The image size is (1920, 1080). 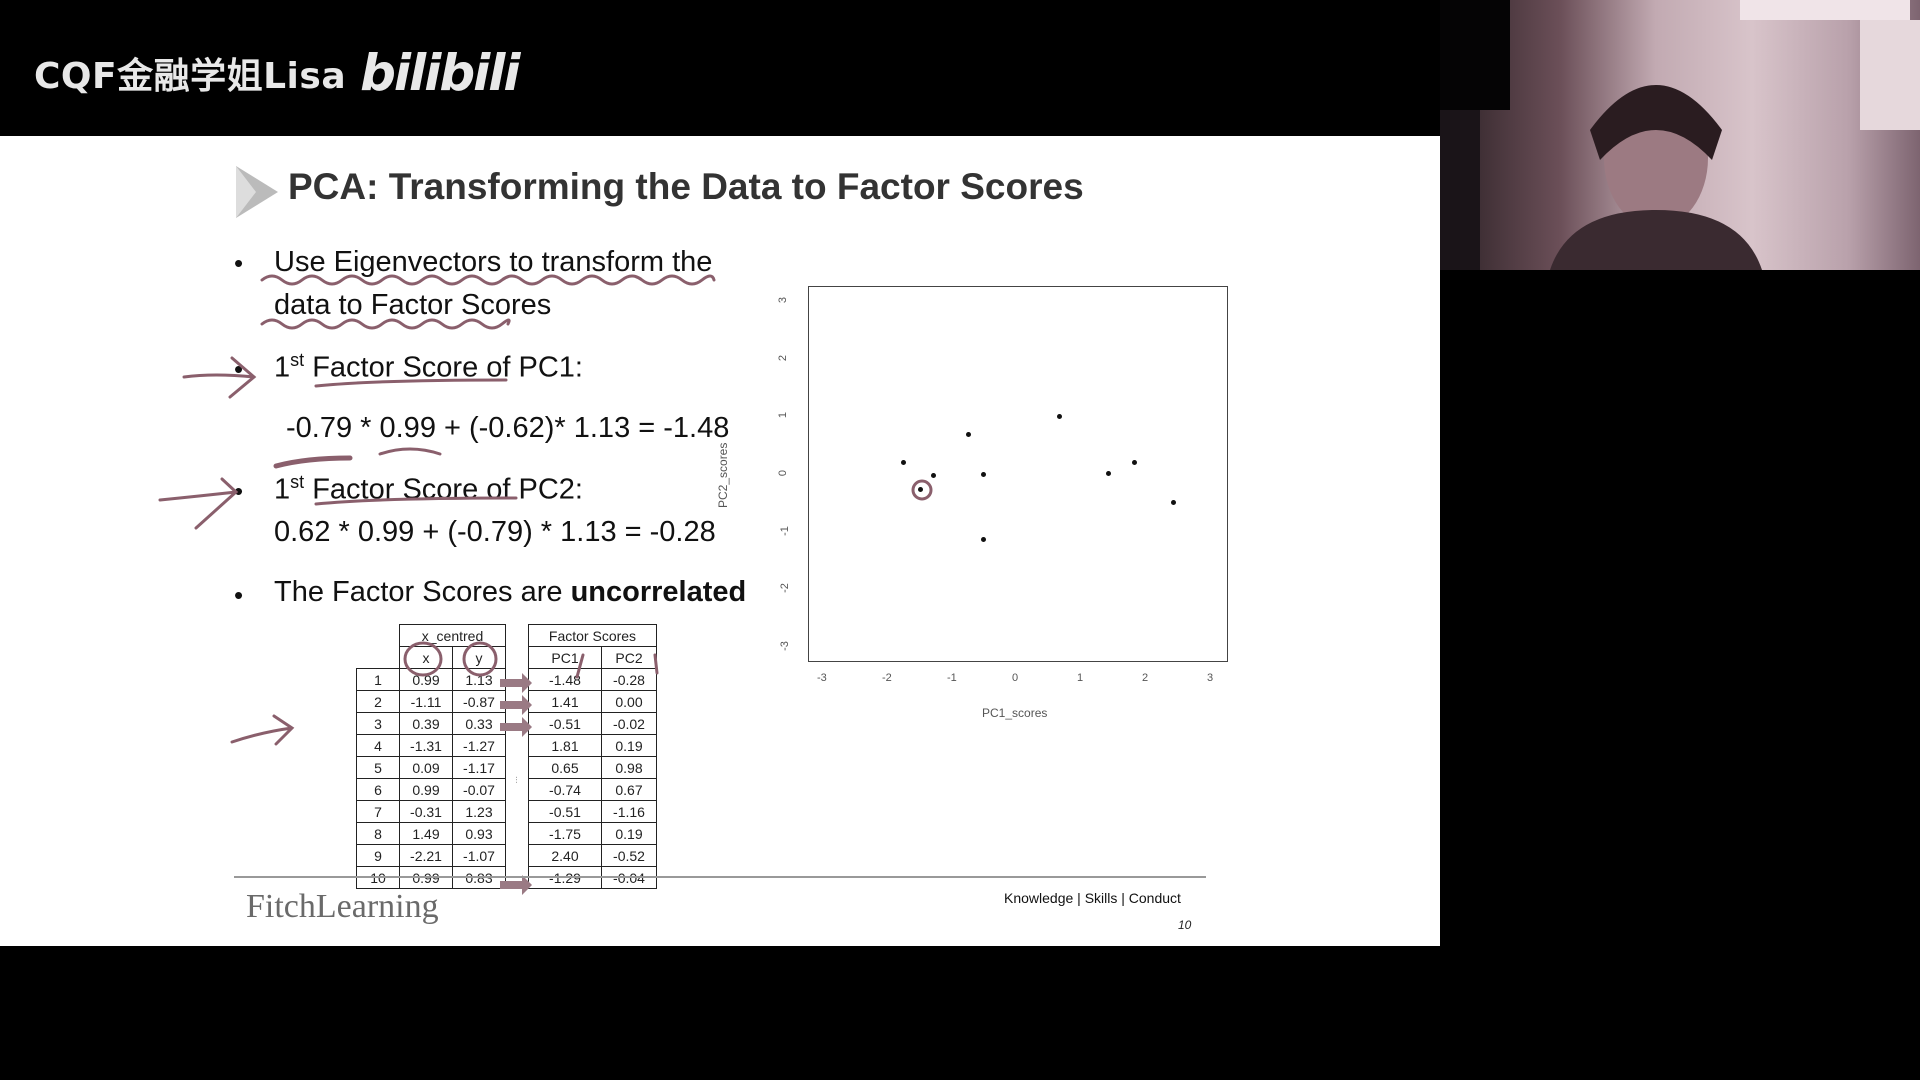 I want to click on cell-x: -1.31, so click(x=426, y=745).